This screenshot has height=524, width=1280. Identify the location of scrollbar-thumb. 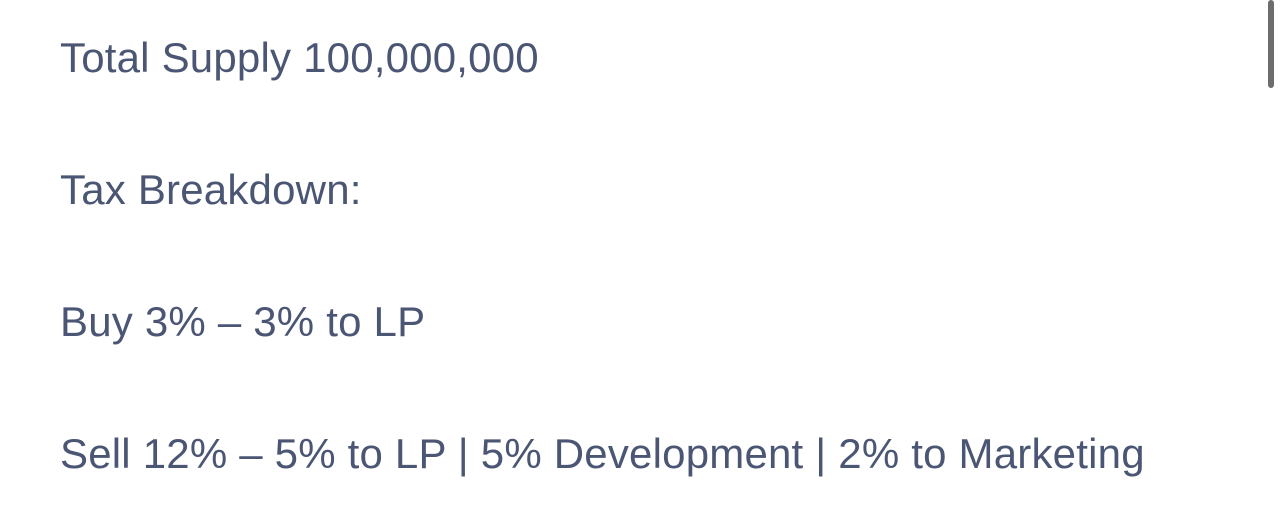
(1271, 44).